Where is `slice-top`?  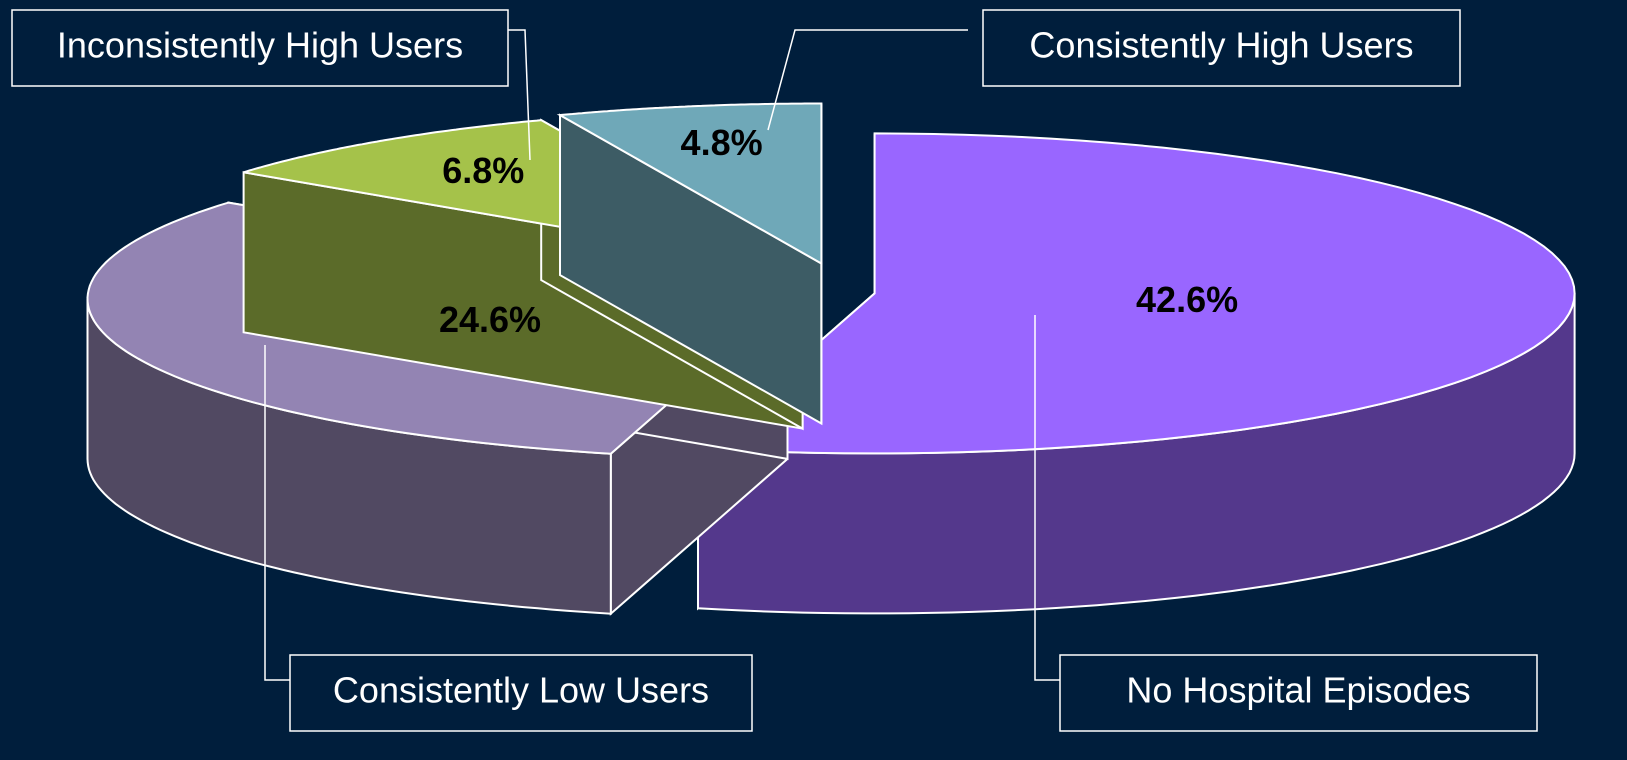 slice-top is located at coordinates (689, 184).